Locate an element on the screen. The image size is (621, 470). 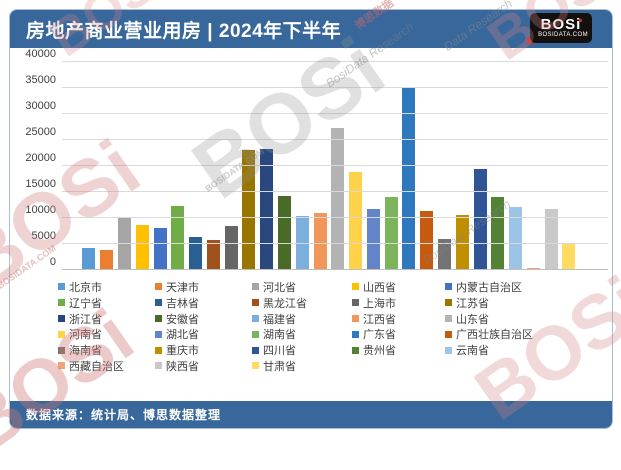
legend-label: 陕西省 is located at coordinates (182, 366).